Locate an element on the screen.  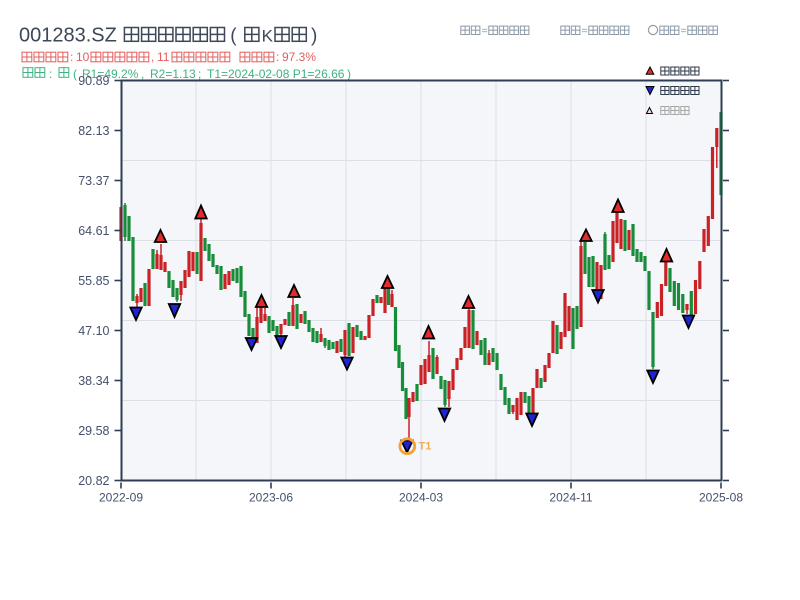
svg-text: 47.10 is located at coordinates (93, 331).